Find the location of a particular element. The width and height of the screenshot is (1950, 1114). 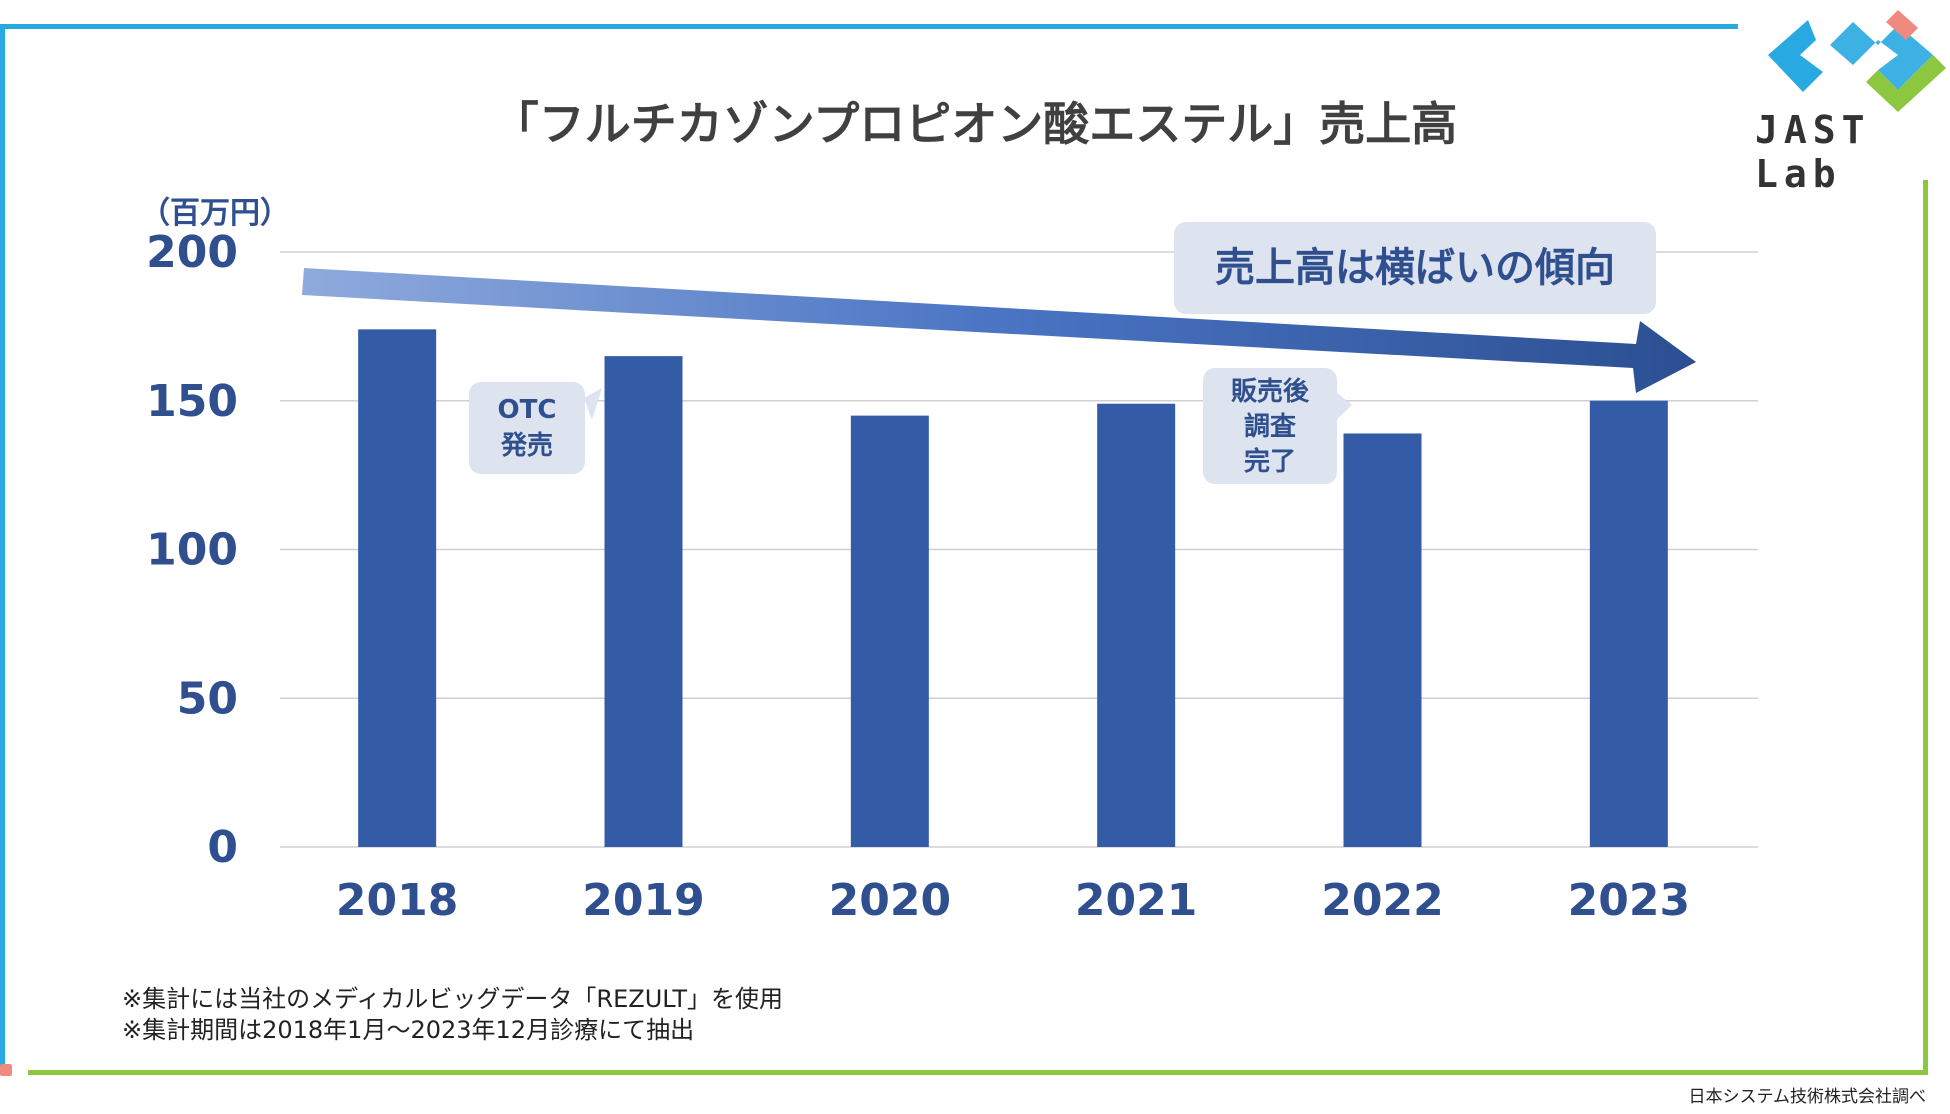

x-tick-label: 2019 is located at coordinates (643, 900).